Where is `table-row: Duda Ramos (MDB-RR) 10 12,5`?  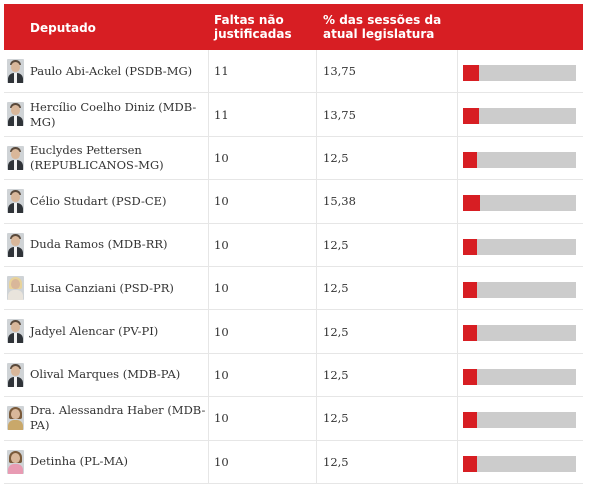 table-row: Duda Ramos (MDB-RR) 10 12,5 is located at coordinates (293, 245).